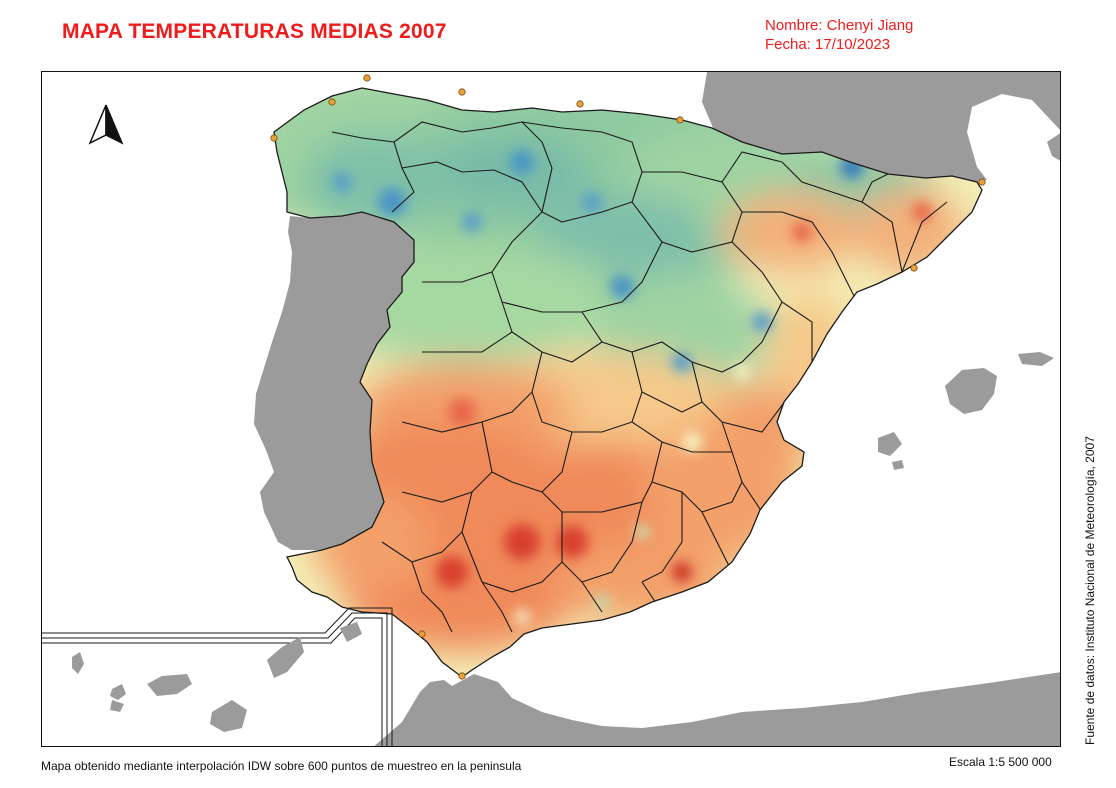 The height and width of the screenshot is (788, 1116). I want to click on canary-islands, so click(217, 677).